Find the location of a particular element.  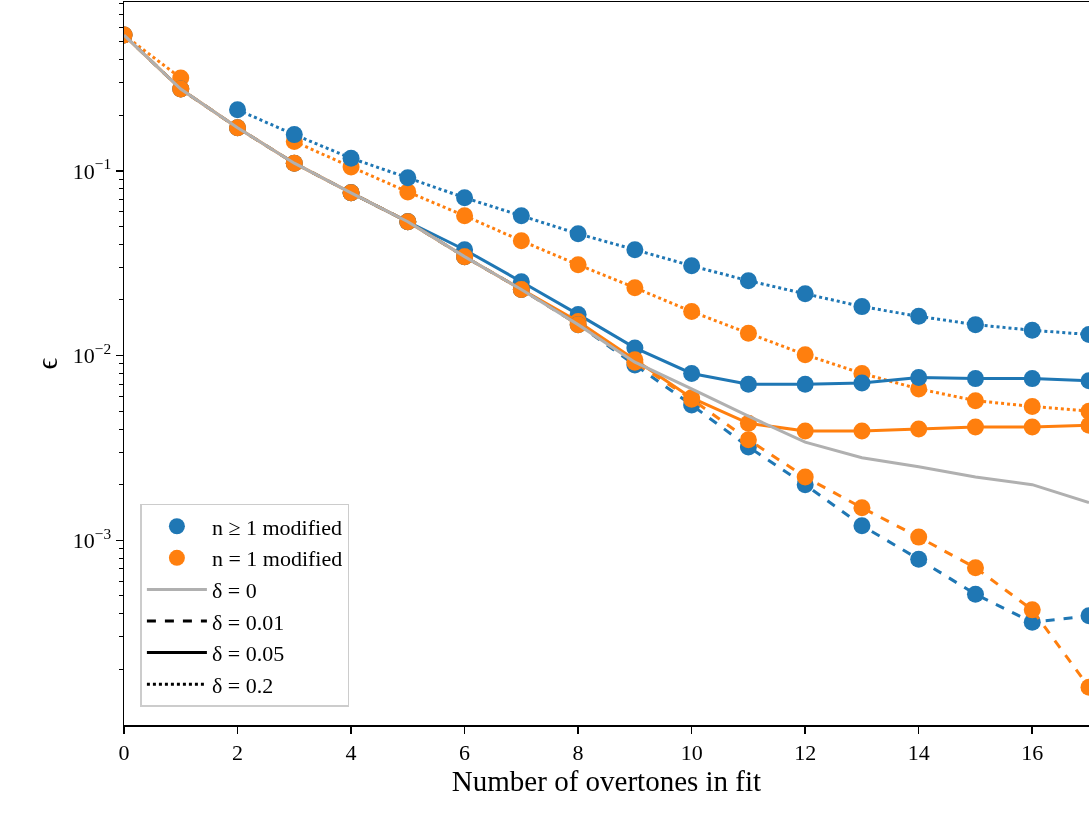

x-tick-label: 14 is located at coordinates (918, 752).